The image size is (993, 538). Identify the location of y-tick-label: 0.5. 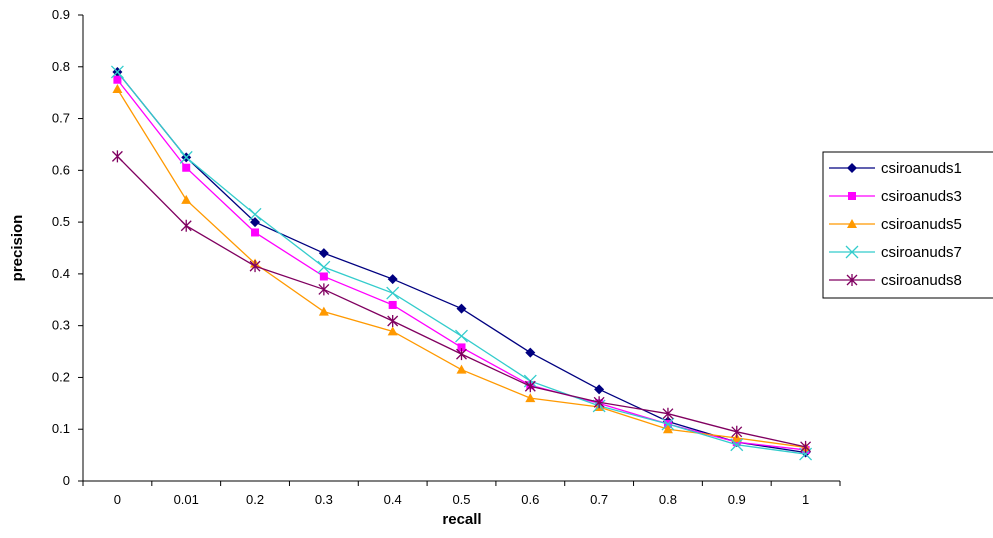
(61, 221).